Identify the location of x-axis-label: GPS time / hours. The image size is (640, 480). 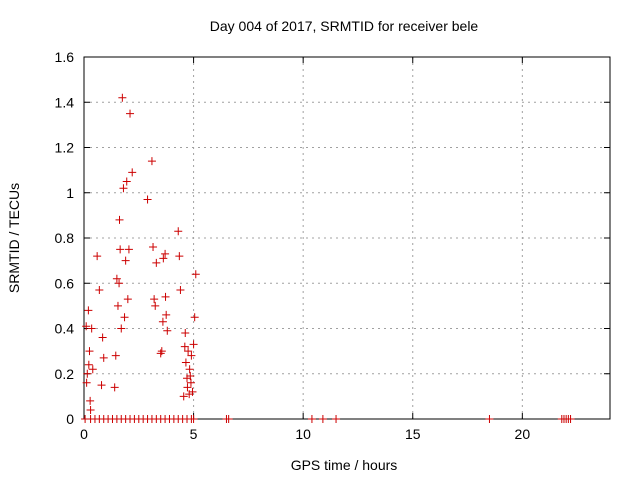
(344, 465).